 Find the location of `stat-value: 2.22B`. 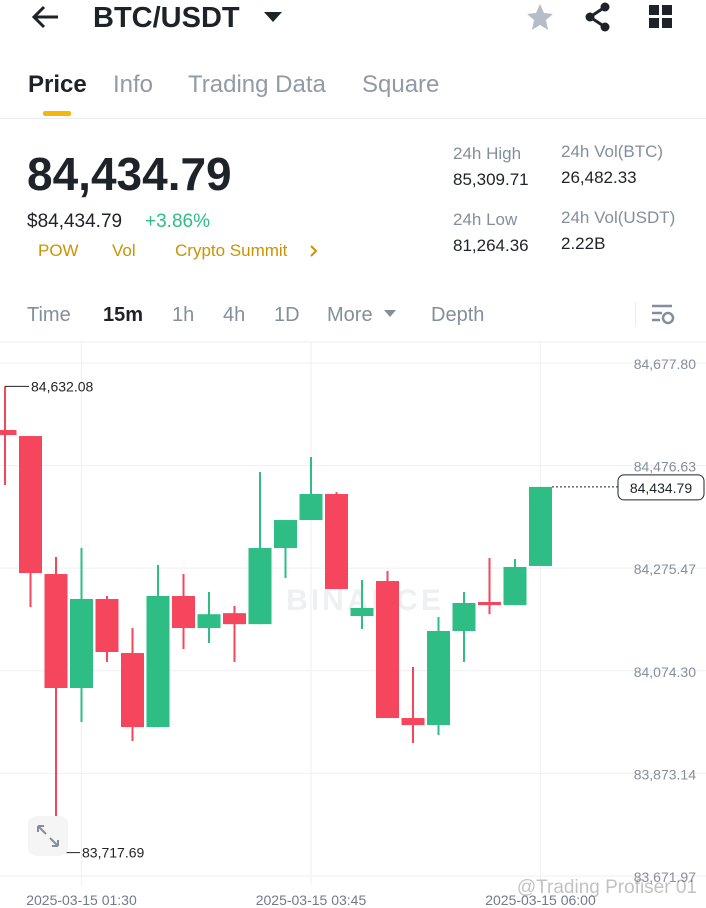

stat-value: 2.22B is located at coordinates (583, 243).